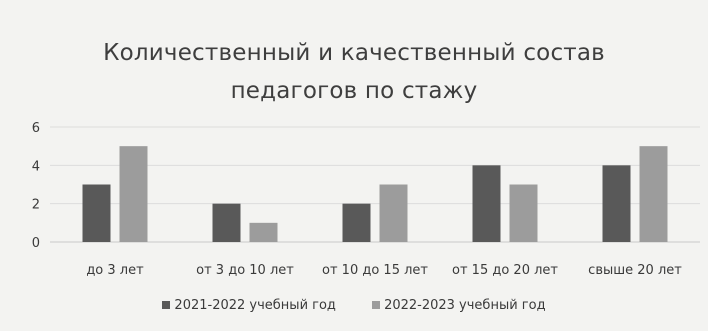 The height and width of the screenshot is (331, 708). I want to click on legend-item-series-1: 2021-2022 учебный год, so click(249, 305).